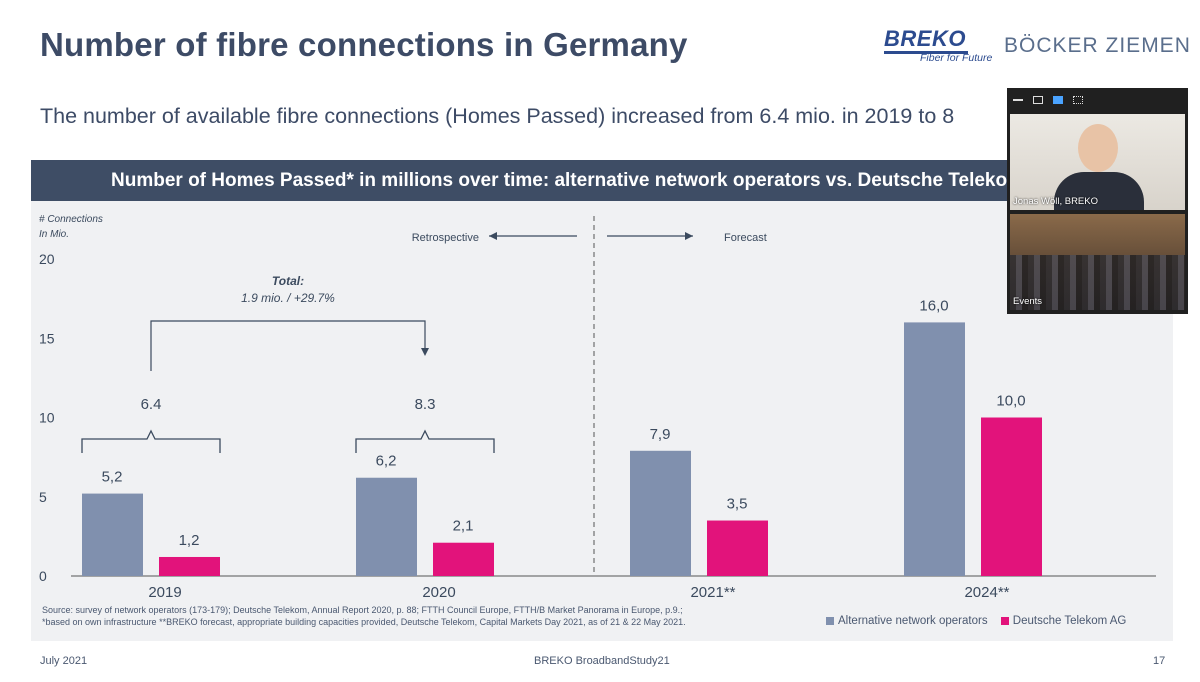  I want to click on breko-logo: BREKO Fiber for Future, so click(939, 47).